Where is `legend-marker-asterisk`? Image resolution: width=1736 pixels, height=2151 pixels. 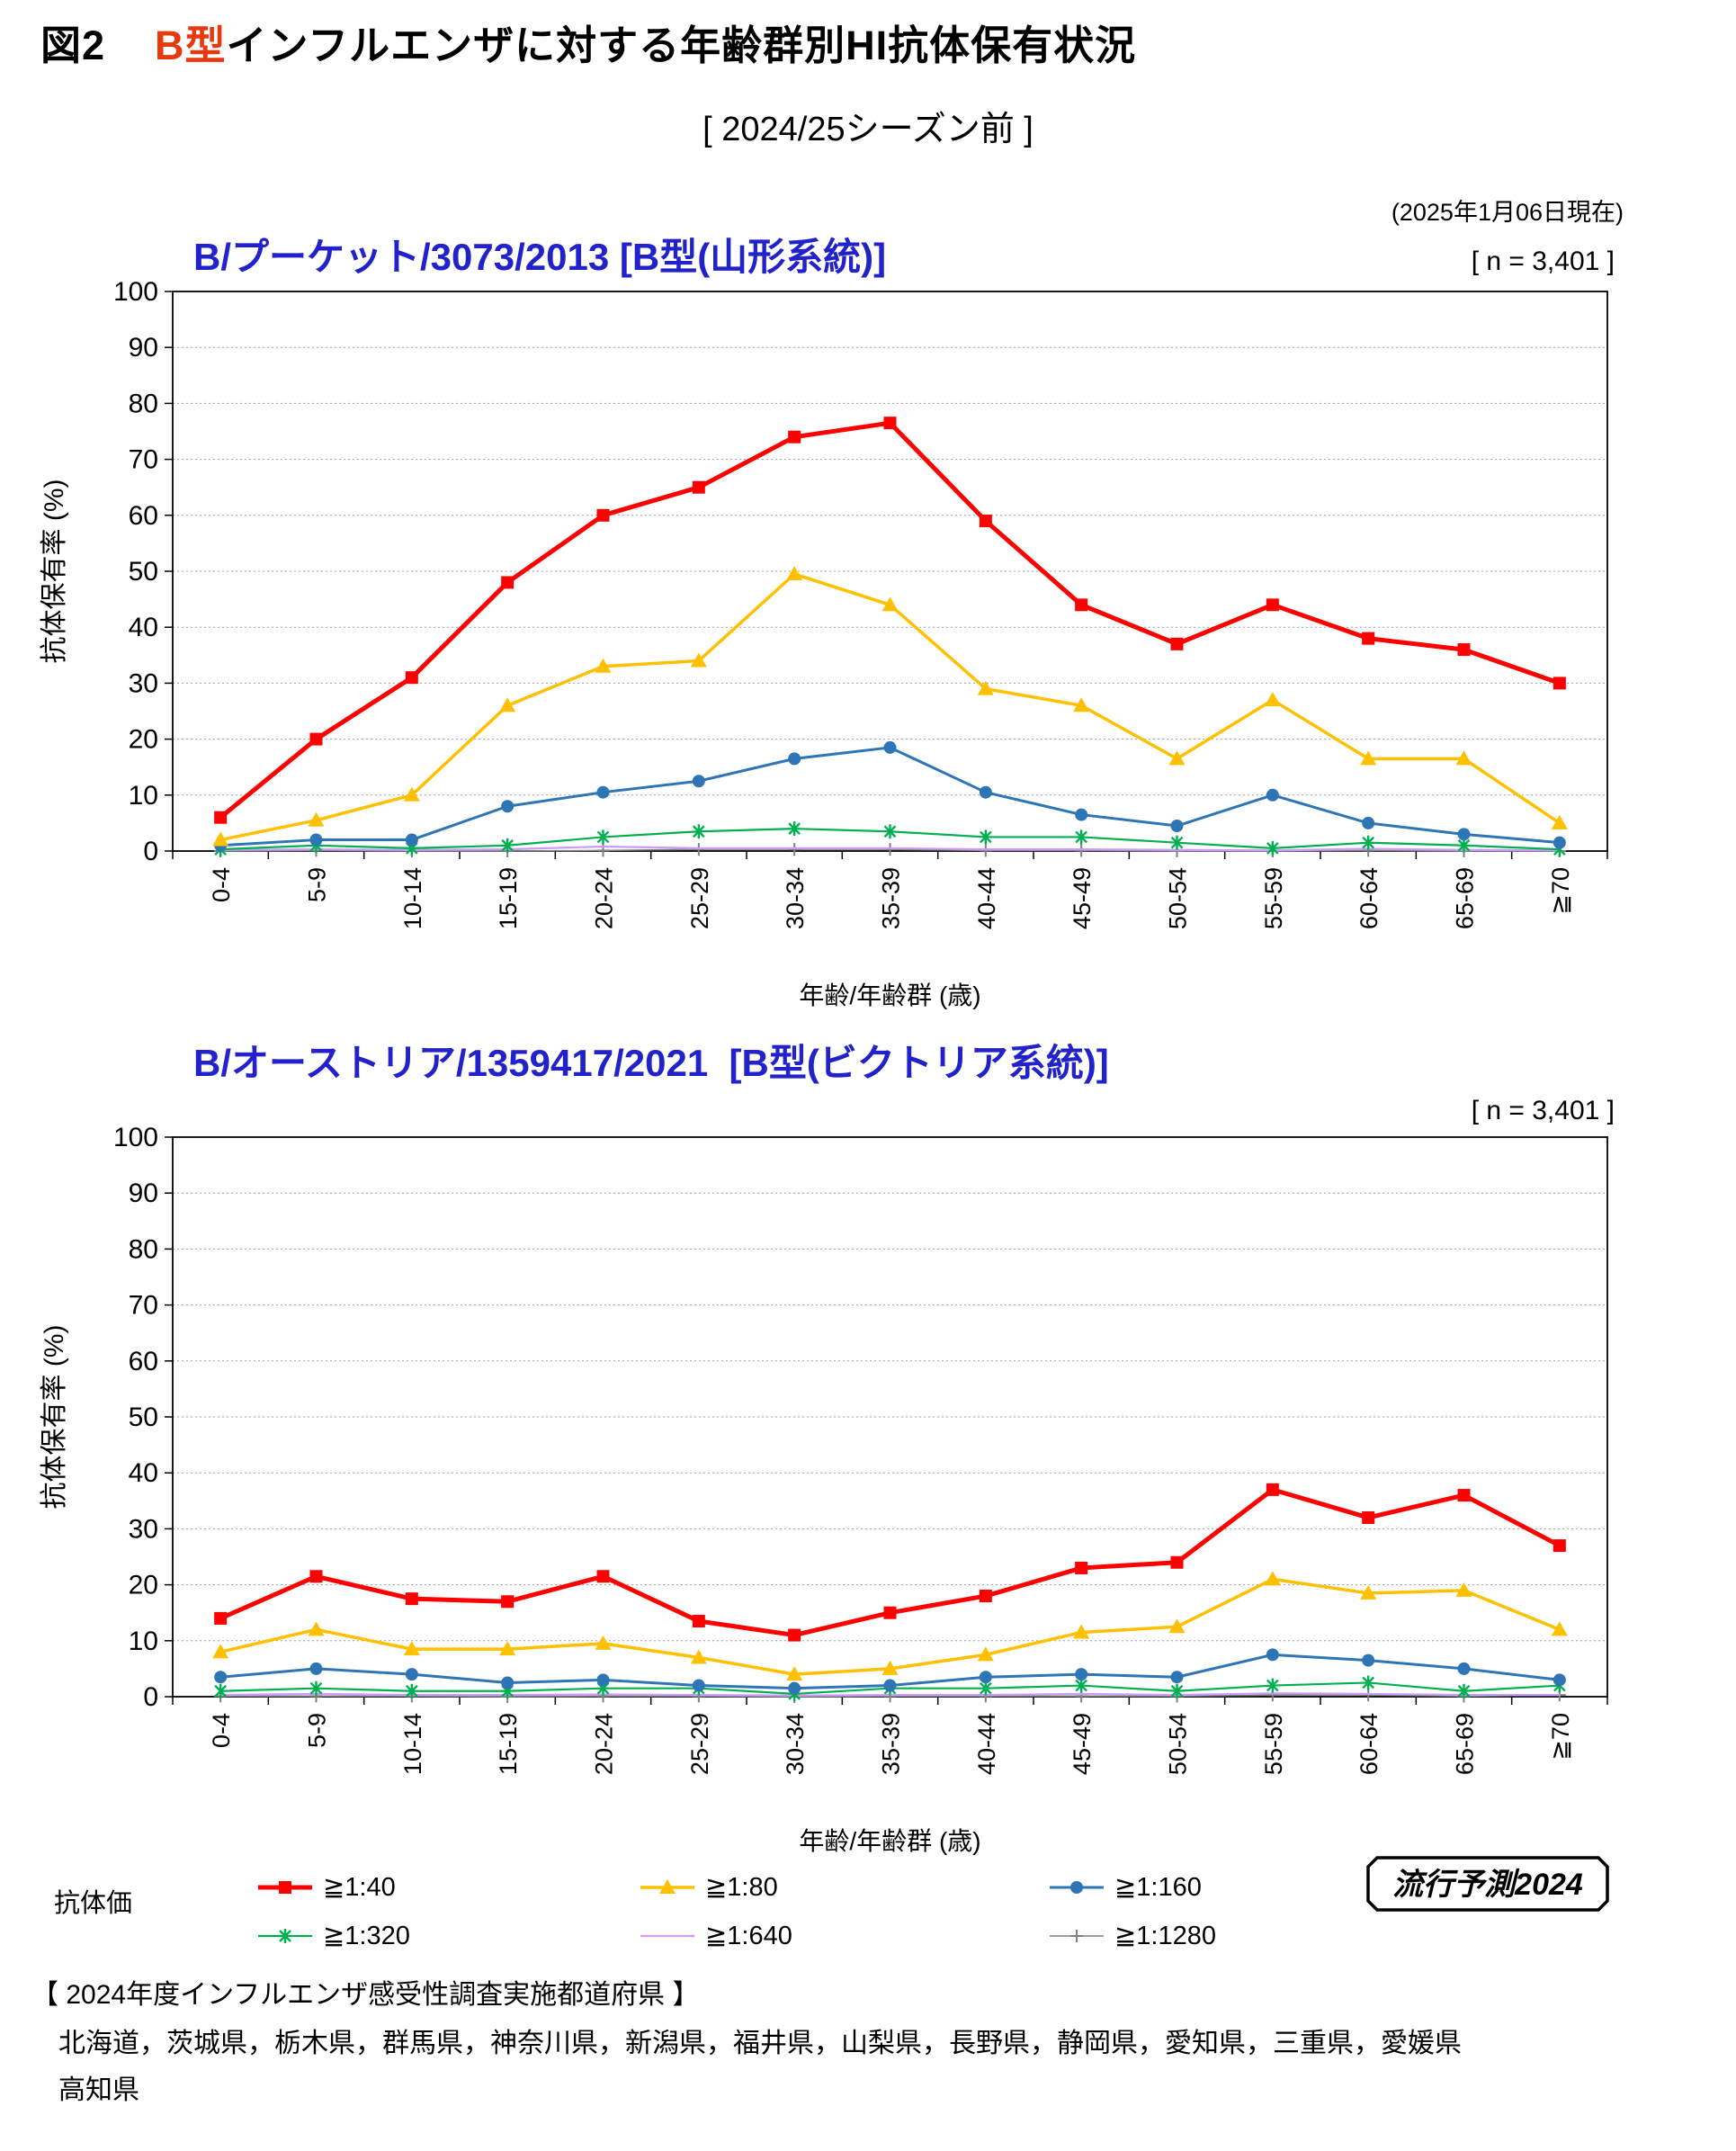 legend-marker-asterisk is located at coordinates (285, 1935).